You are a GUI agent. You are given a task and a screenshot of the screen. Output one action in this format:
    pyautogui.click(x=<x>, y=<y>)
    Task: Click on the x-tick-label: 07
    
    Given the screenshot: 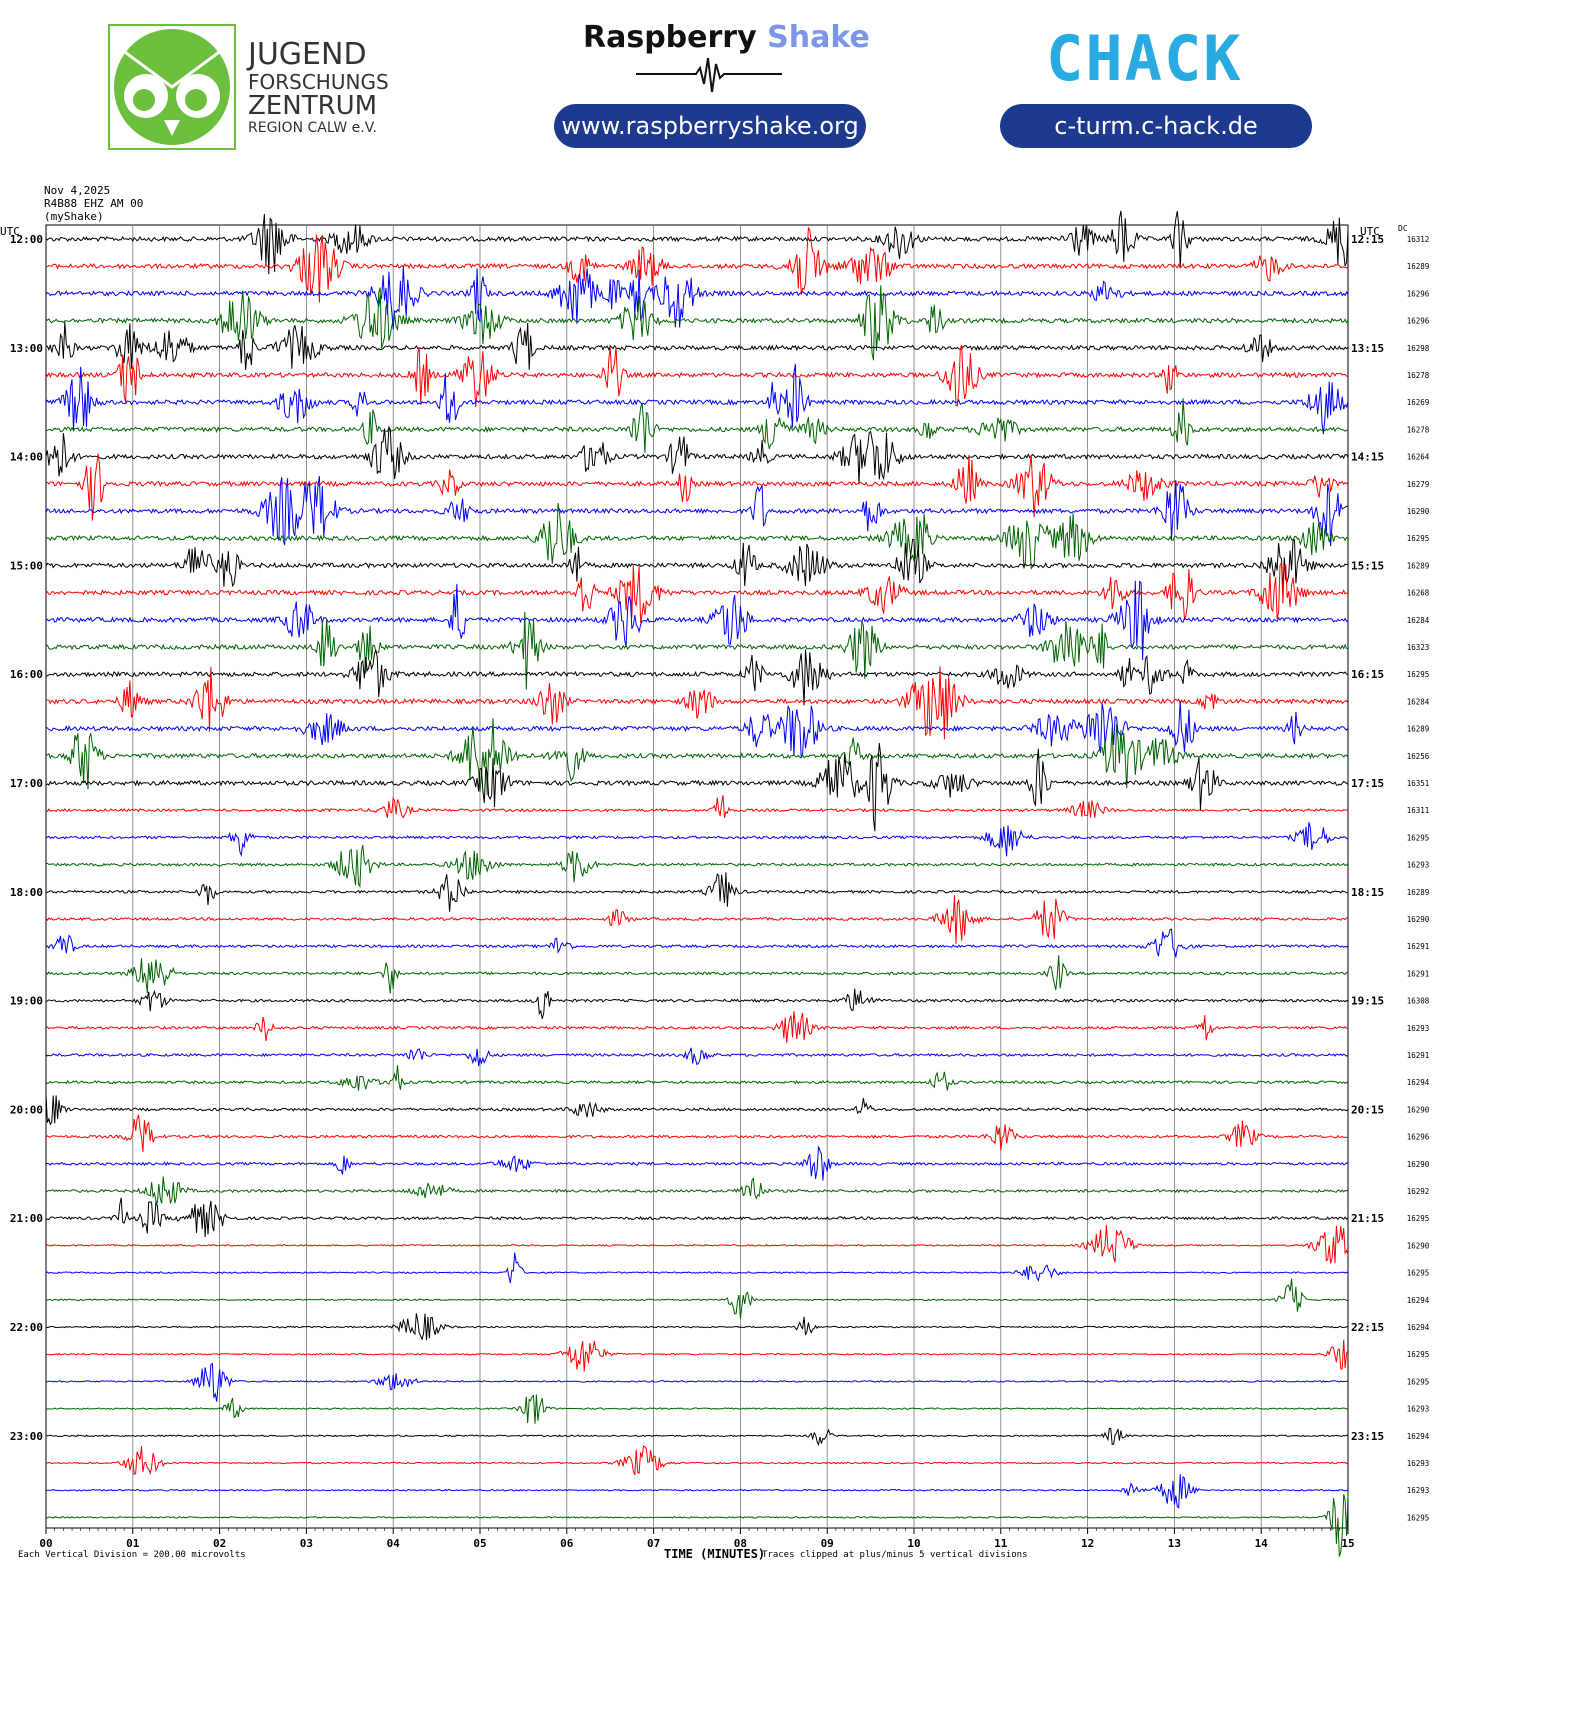 What is the action you would take?
    pyautogui.click(x=653, y=1543)
    